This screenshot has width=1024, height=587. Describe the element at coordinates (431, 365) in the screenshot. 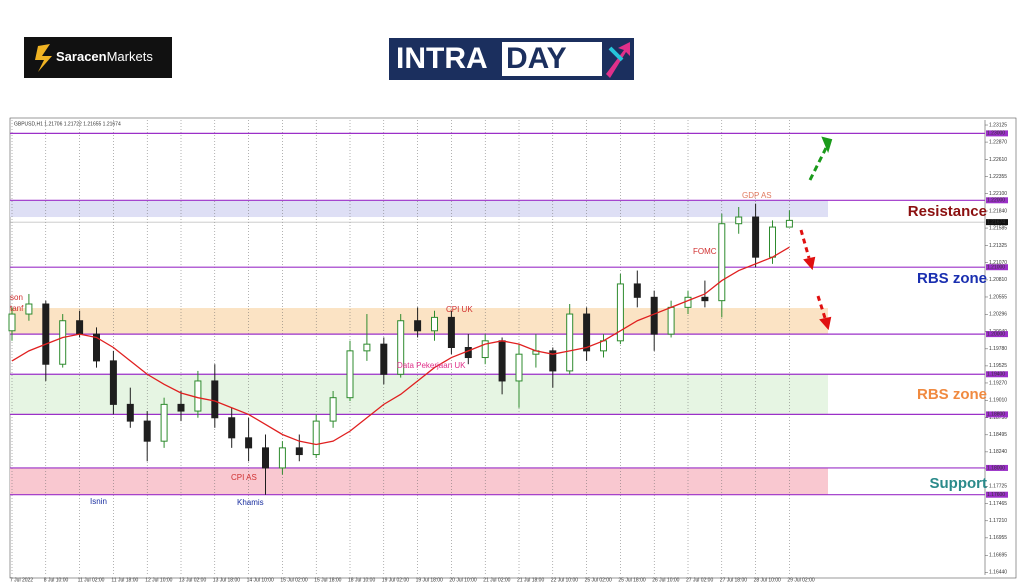

I see `annotation: Data Pekerjaan UK` at that location.